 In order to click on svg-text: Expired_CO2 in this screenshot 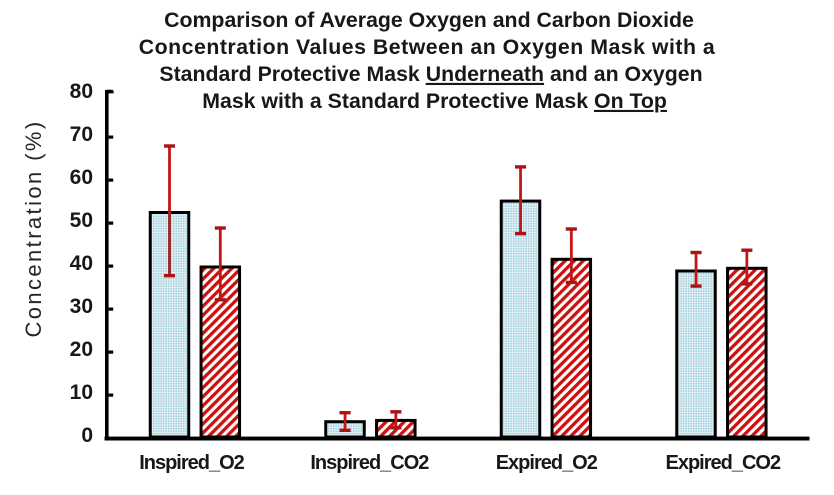, I will do `click(722, 463)`.